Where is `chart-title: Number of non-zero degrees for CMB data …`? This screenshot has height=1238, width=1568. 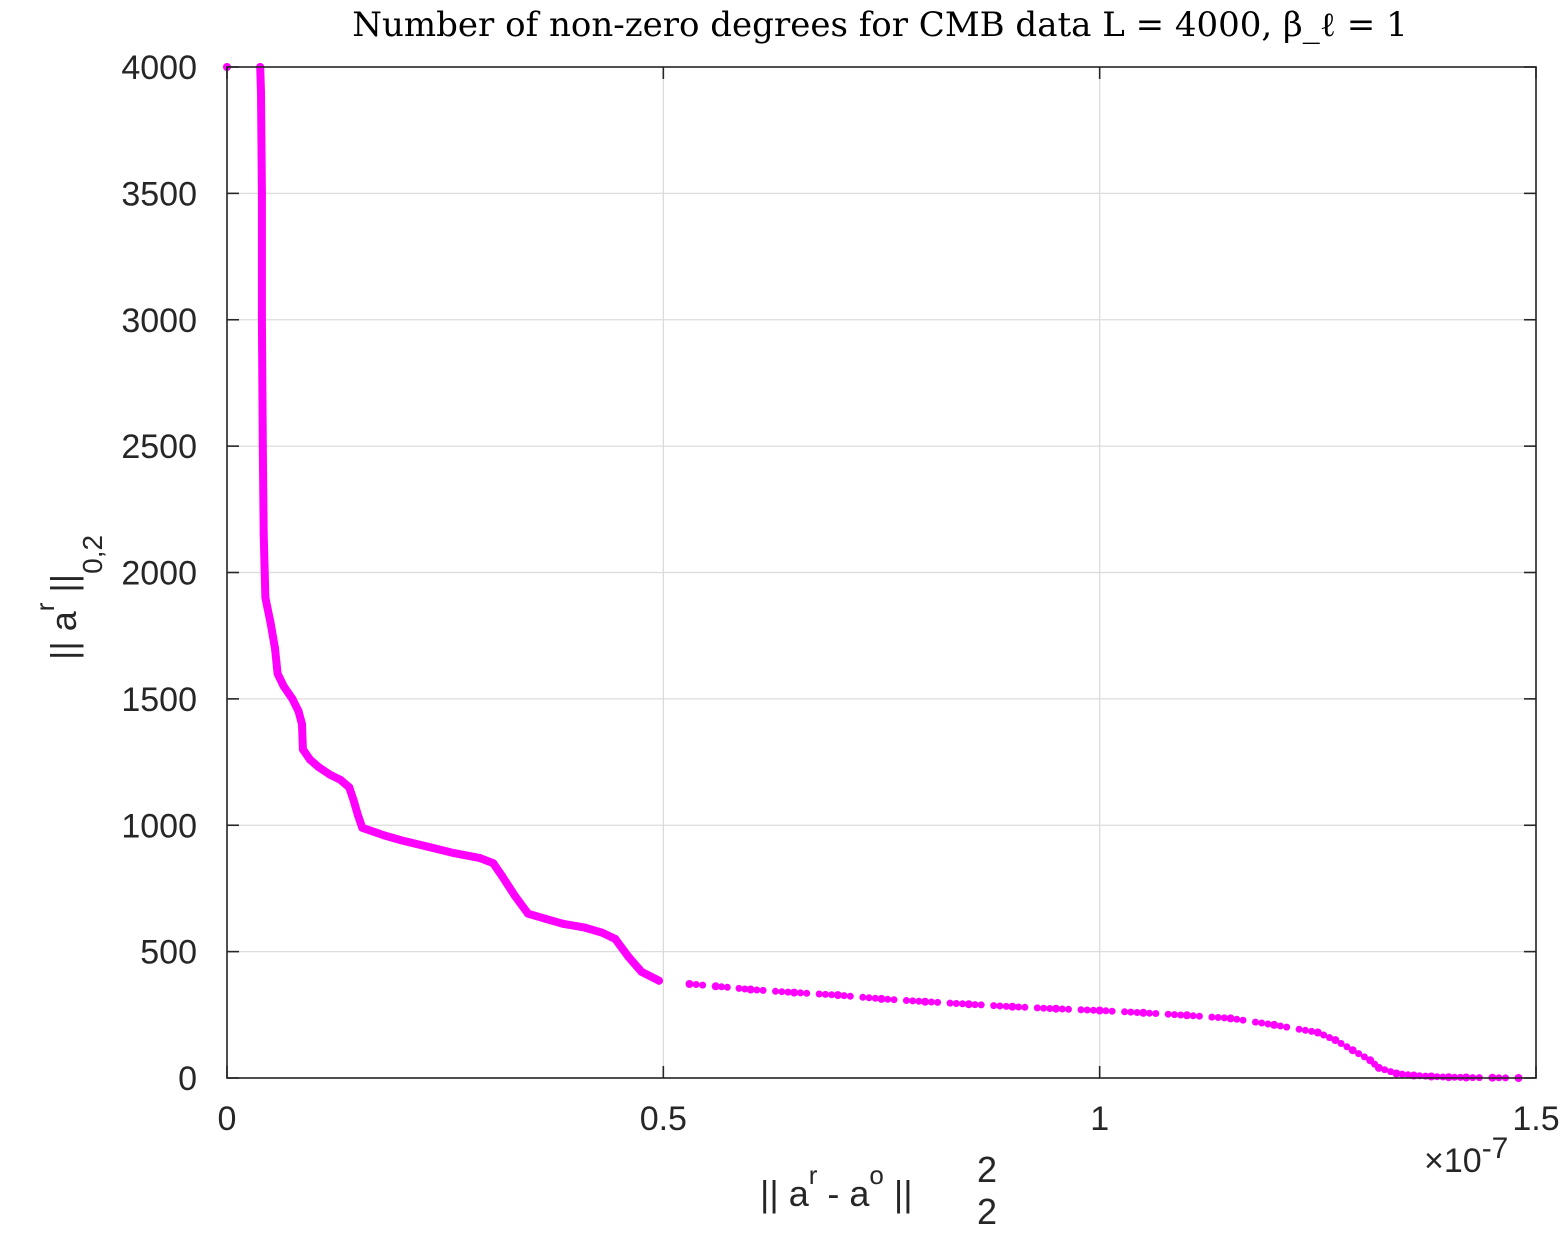
chart-title: Number of non-zero degrees for CMB data … is located at coordinates (879, 25).